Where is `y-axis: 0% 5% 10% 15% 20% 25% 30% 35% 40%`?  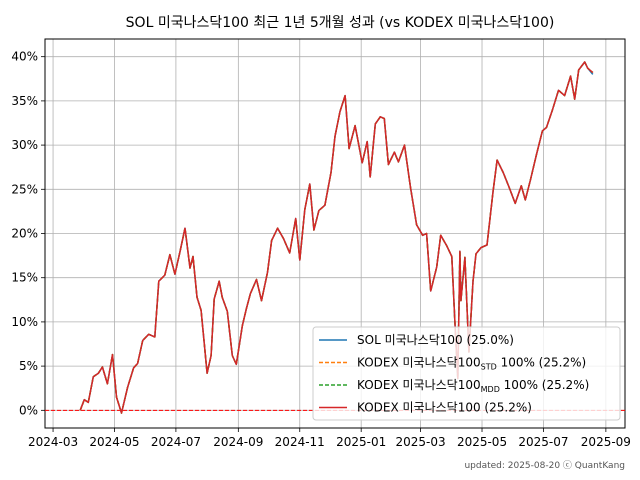 y-axis: 0% 5% 10% 15% 20% 25% 30% 35% 40% is located at coordinates (28, 233).